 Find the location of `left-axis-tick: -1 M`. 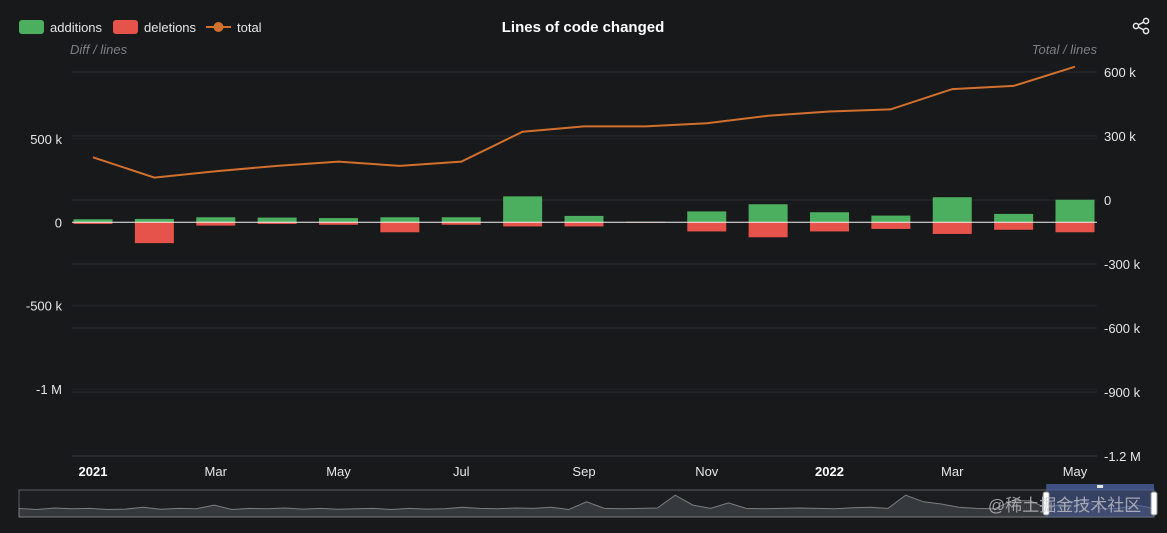

left-axis-tick: -1 M is located at coordinates (49, 389).